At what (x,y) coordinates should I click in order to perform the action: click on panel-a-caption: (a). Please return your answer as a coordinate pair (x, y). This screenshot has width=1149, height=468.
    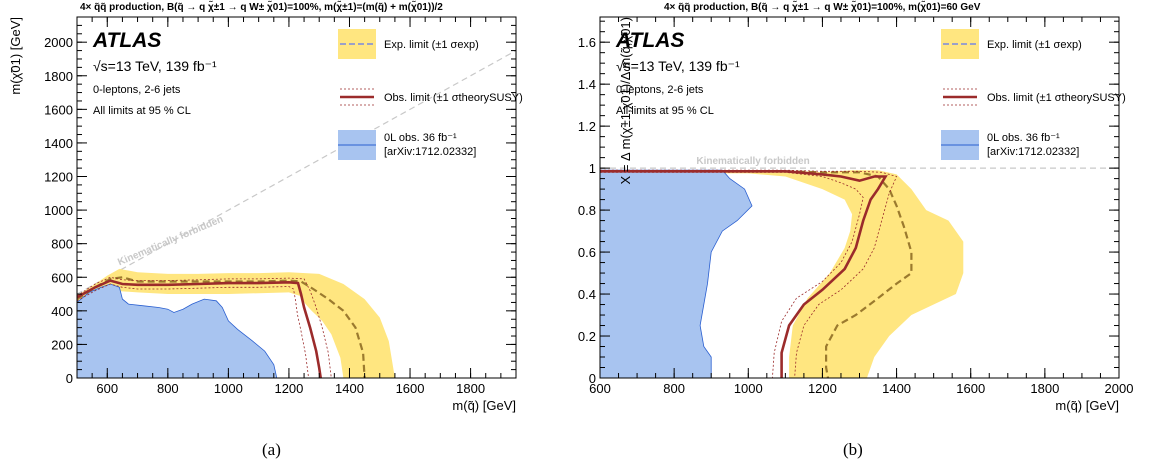
    Looking at the image, I should click on (271, 449).